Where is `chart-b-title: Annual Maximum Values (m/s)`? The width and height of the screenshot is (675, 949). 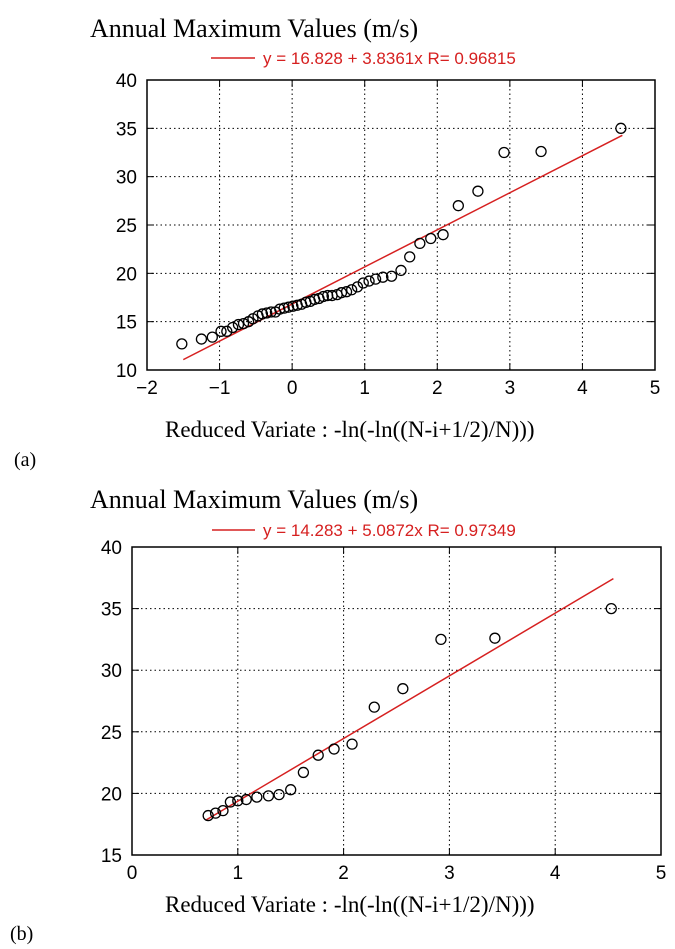
chart-b-title: Annual Maximum Values (m/s) is located at coordinates (254, 499).